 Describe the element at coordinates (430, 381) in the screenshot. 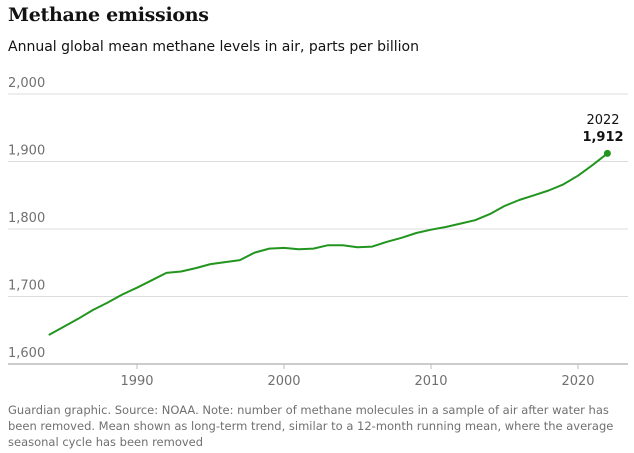

I see `x-tick-label: 2010` at that location.